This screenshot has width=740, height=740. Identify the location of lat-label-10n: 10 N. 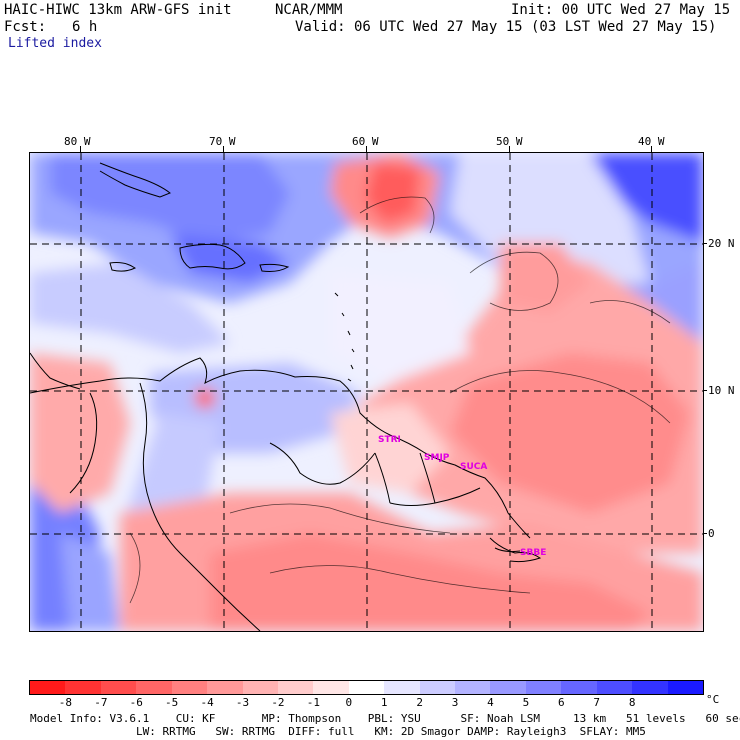
(721, 390).